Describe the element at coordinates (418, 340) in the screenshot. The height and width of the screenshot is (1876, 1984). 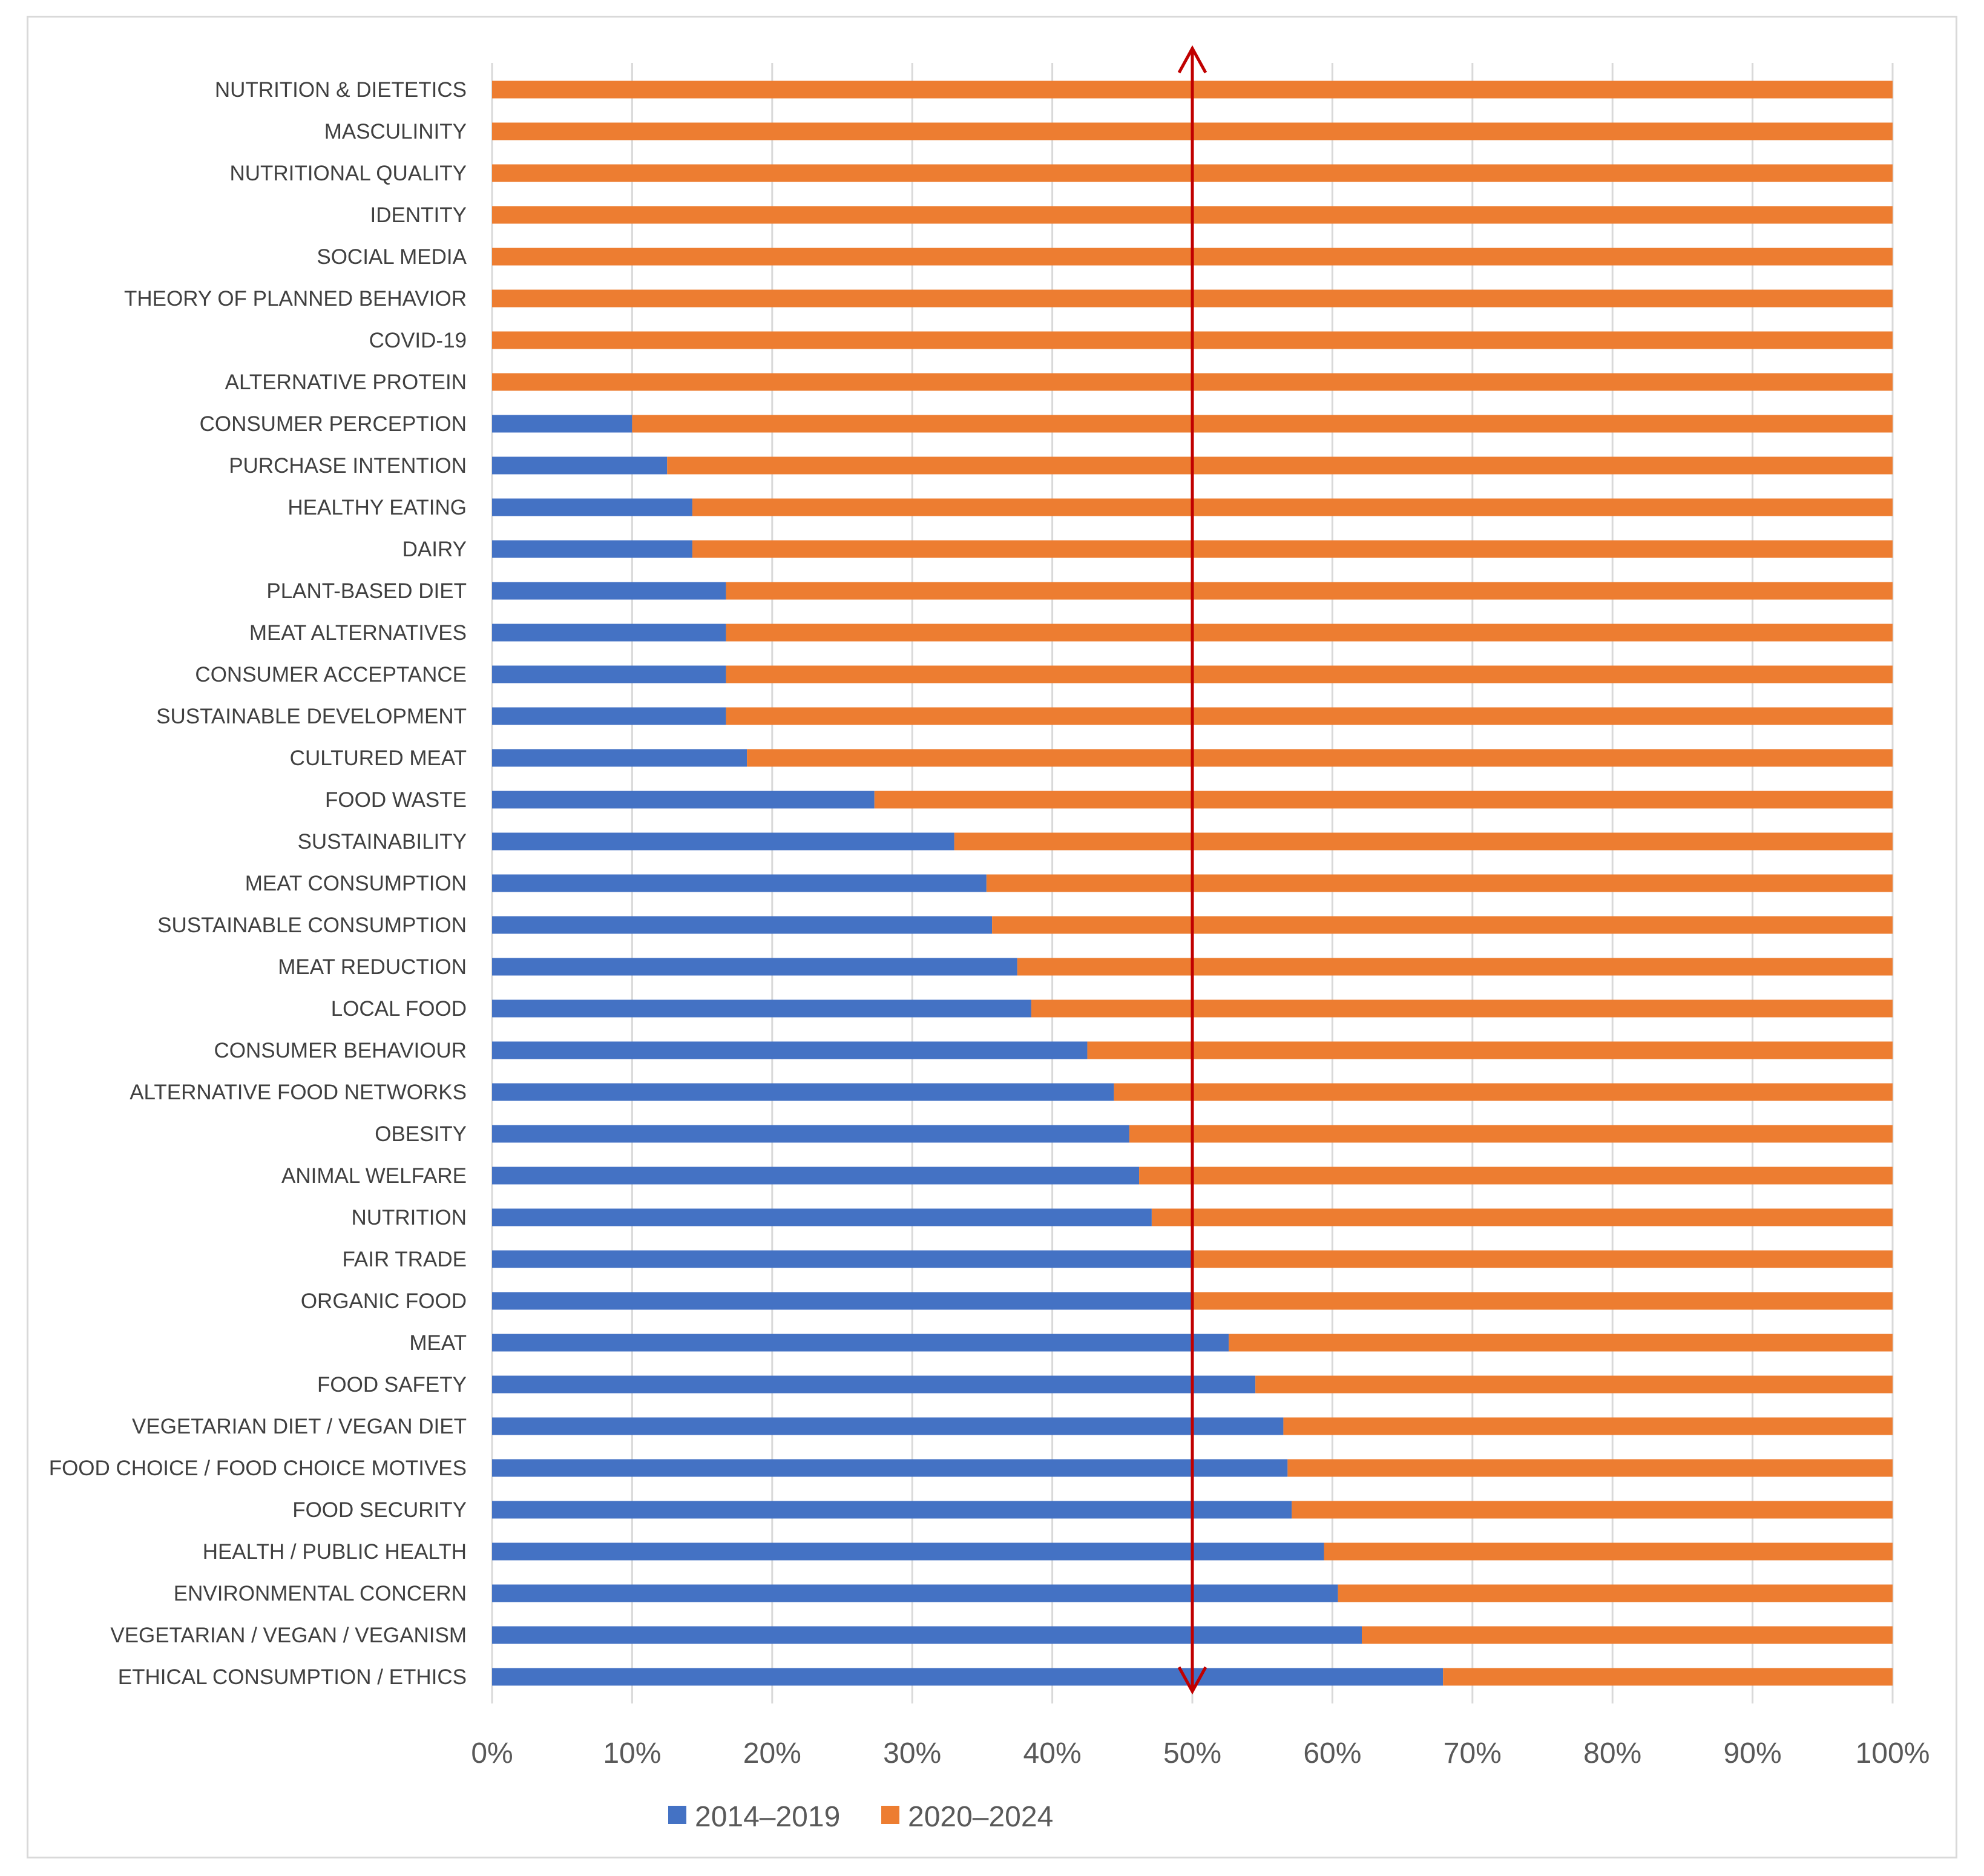
I see `category-label: COVID-19` at that location.